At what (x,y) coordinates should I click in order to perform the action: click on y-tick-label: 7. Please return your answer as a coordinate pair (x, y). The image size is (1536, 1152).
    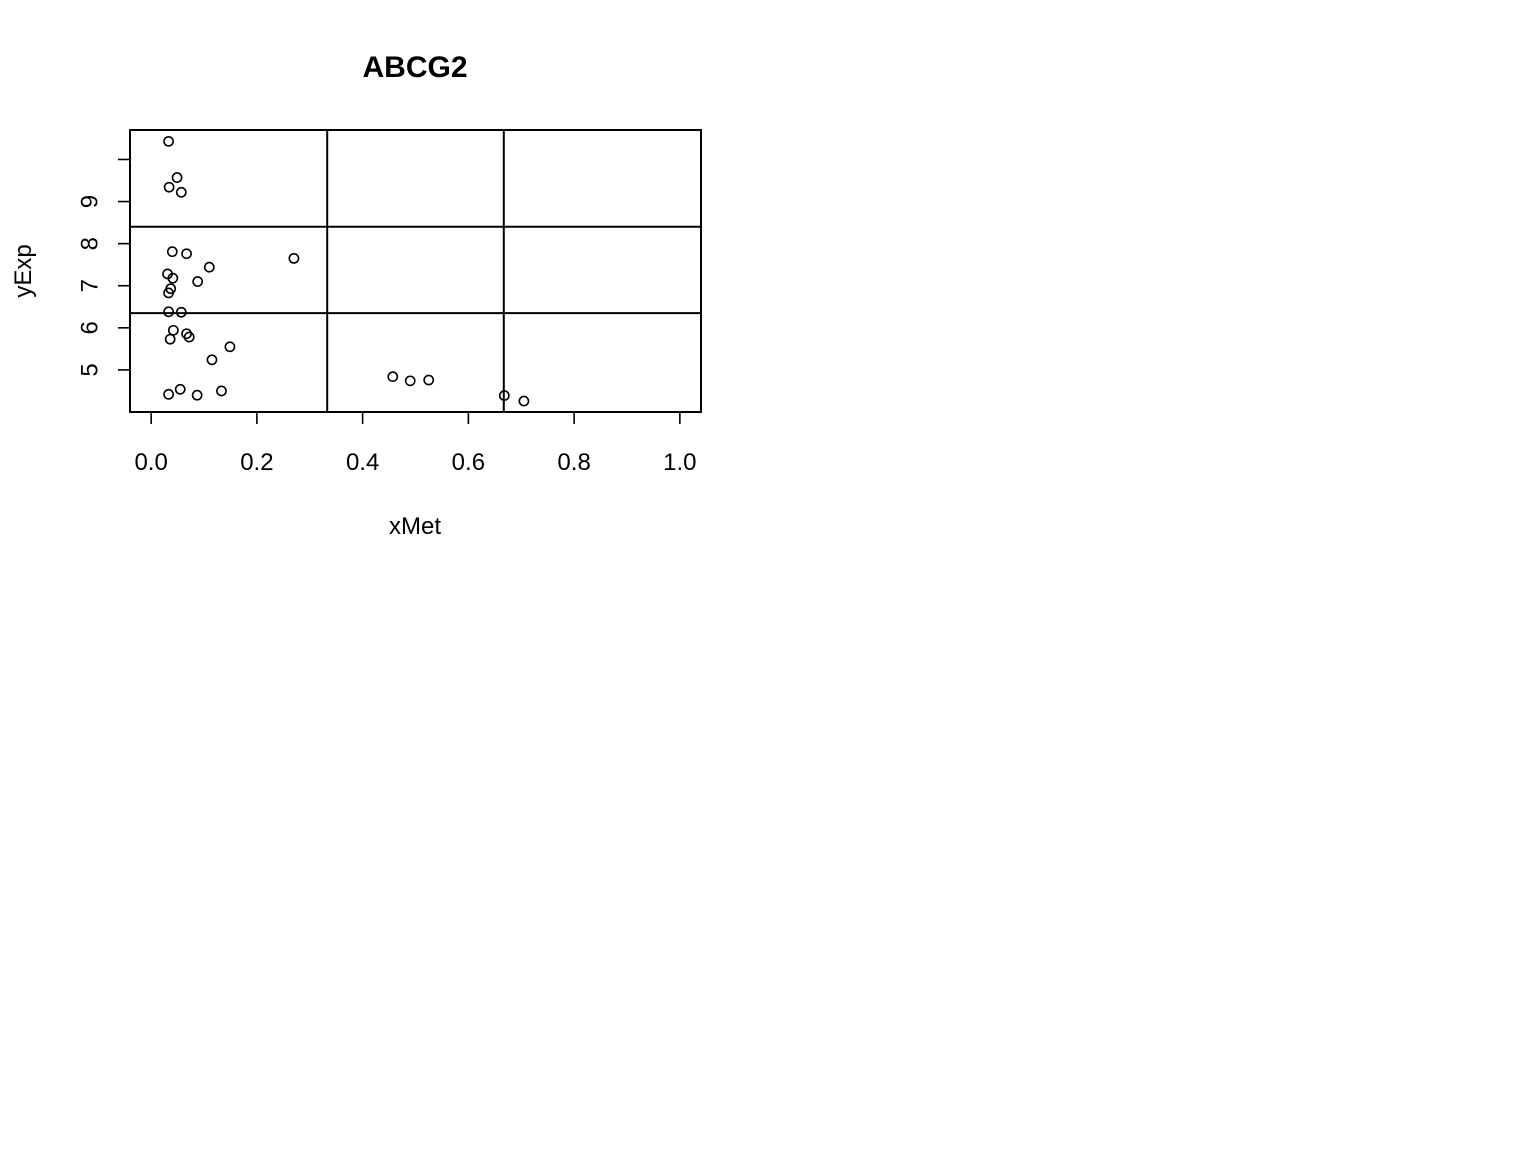
    Looking at the image, I should click on (90, 285).